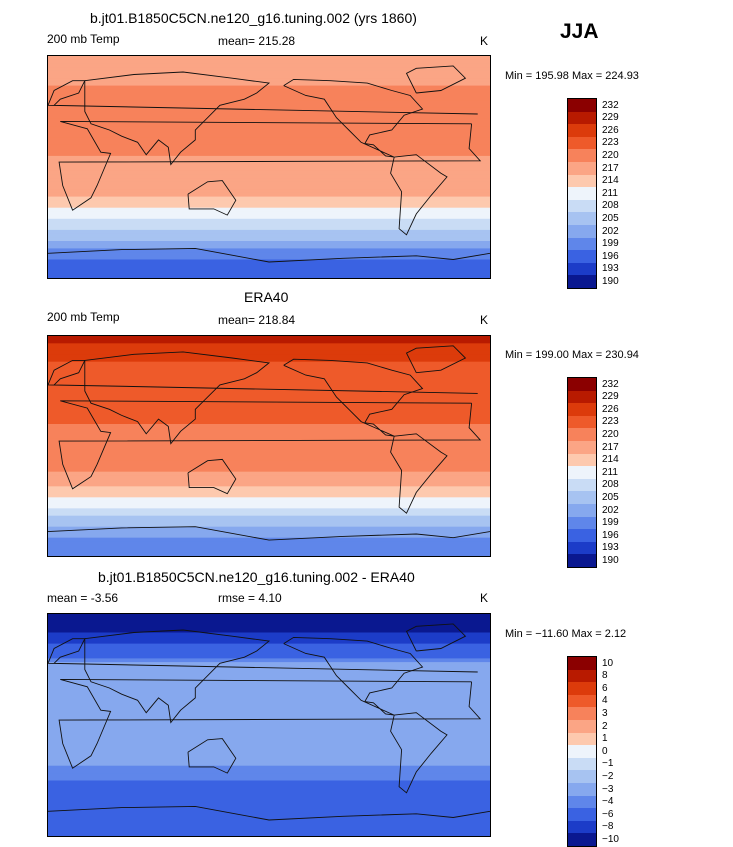 This screenshot has width=733, height=847. What do you see at coordinates (605, 739) in the screenshot?
I see `colorbar-tick-label: 1` at bounding box center [605, 739].